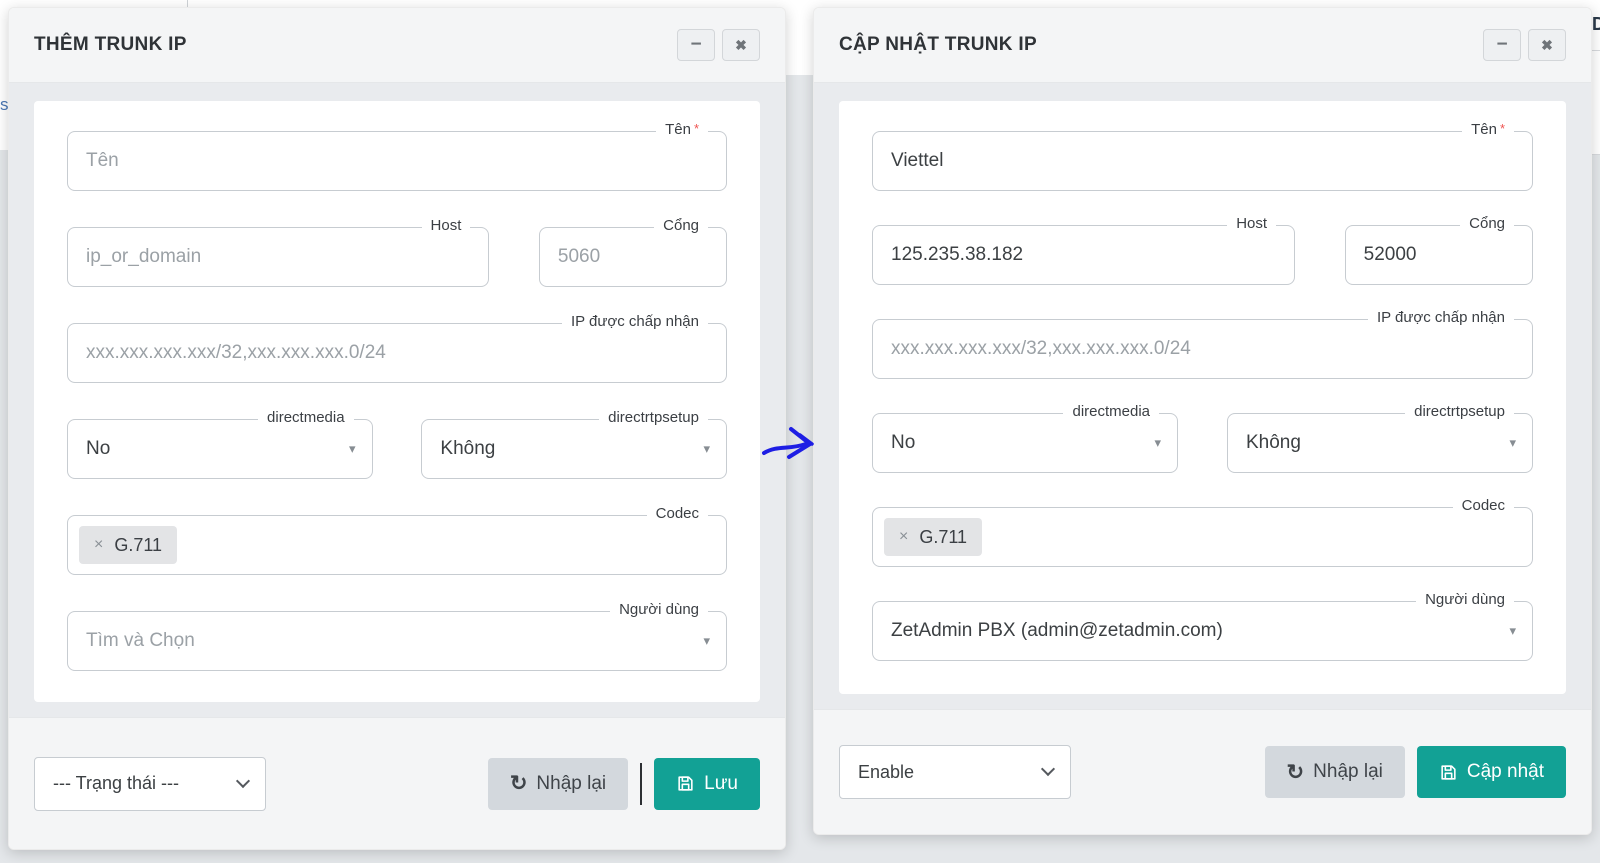  I want to click on accepted-ip-field: IP được chấp nhận, so click(1202, 344).